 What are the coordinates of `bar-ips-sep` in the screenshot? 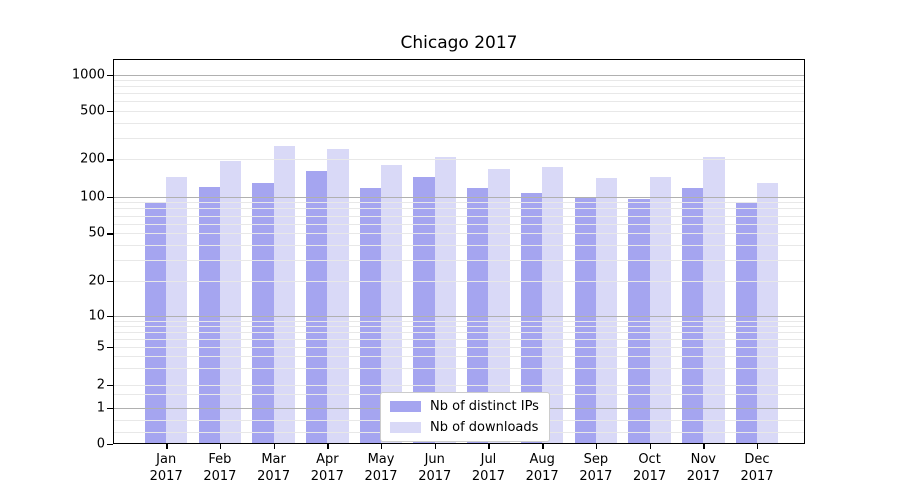 It's located at (585, 320).